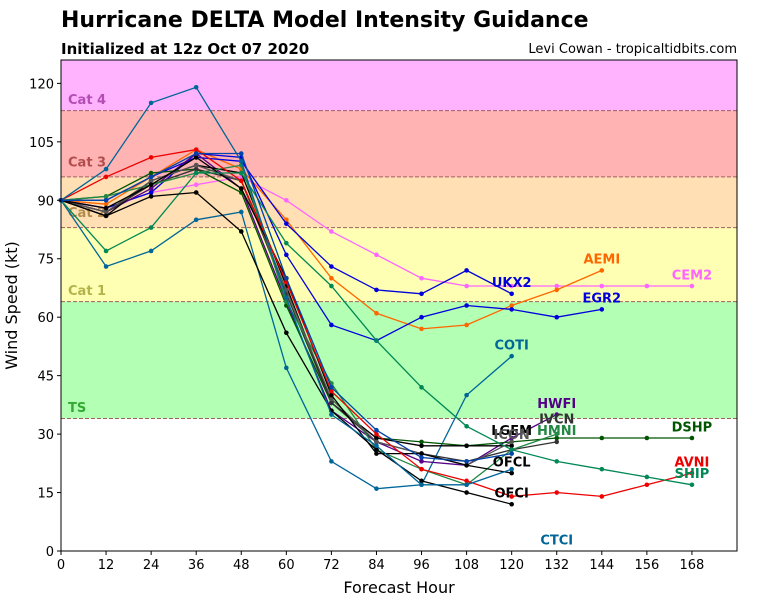 Image resolution: width=768 pixels, height=600 pixels. I want to click on series-label: CEM2, so click(692, 275).